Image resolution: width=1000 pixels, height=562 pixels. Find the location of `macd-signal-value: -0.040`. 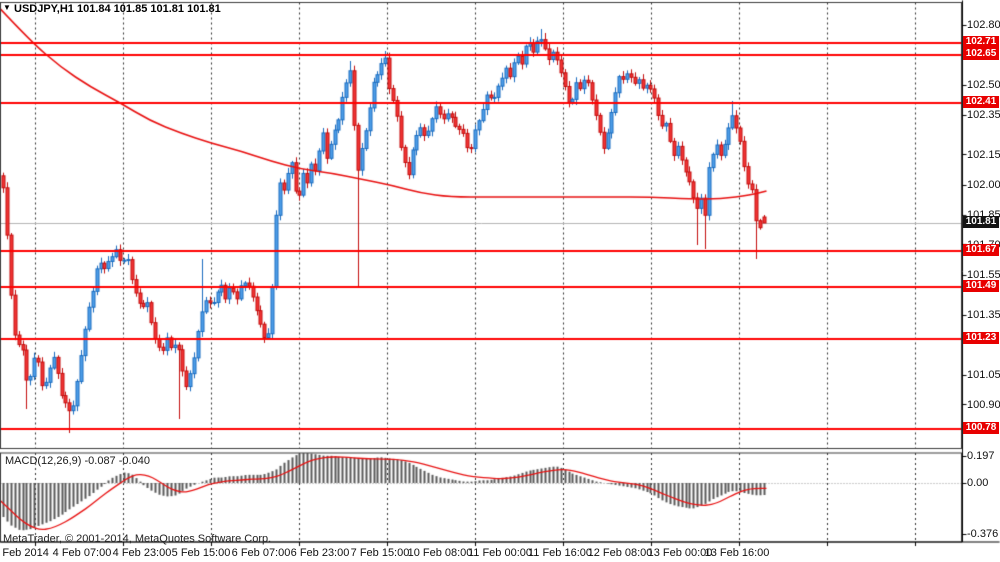

macd-signal-value: -0.040 is located at coordinates (134, 461).